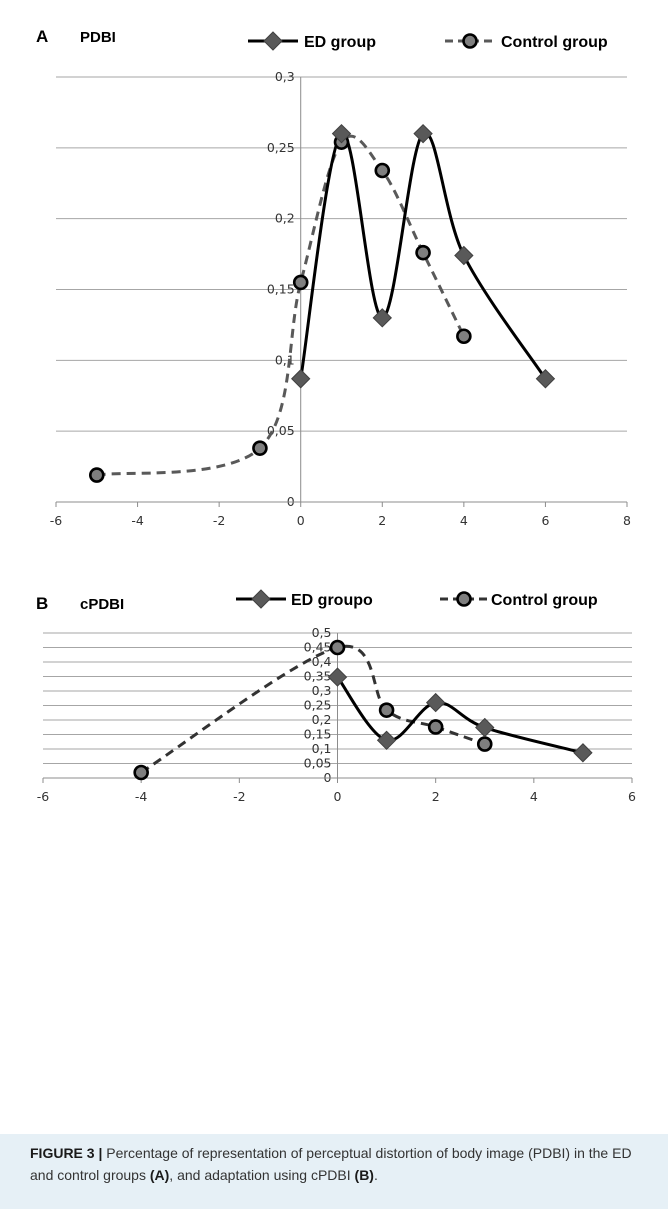 The height and width of the screenshot is (1209, 668). What do you see at coordinates (364, 1175) in the screenshot?
I see `caption-ref-b: (B)` at bounding box center [364, 1175].